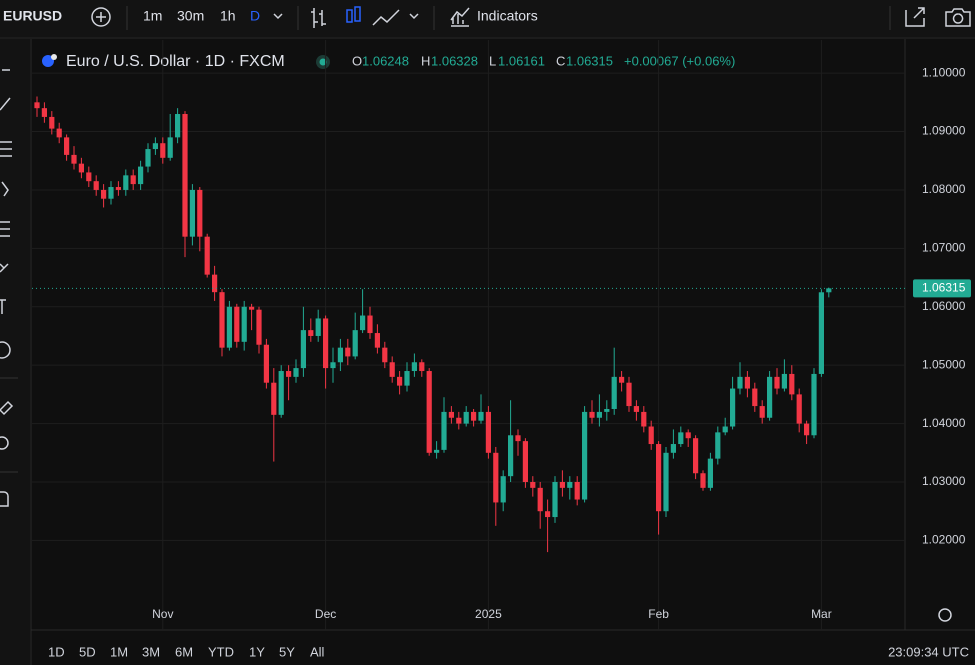 This screenshot has height=665, width=975. I want to click on pattern-tool, so click(5, 189).